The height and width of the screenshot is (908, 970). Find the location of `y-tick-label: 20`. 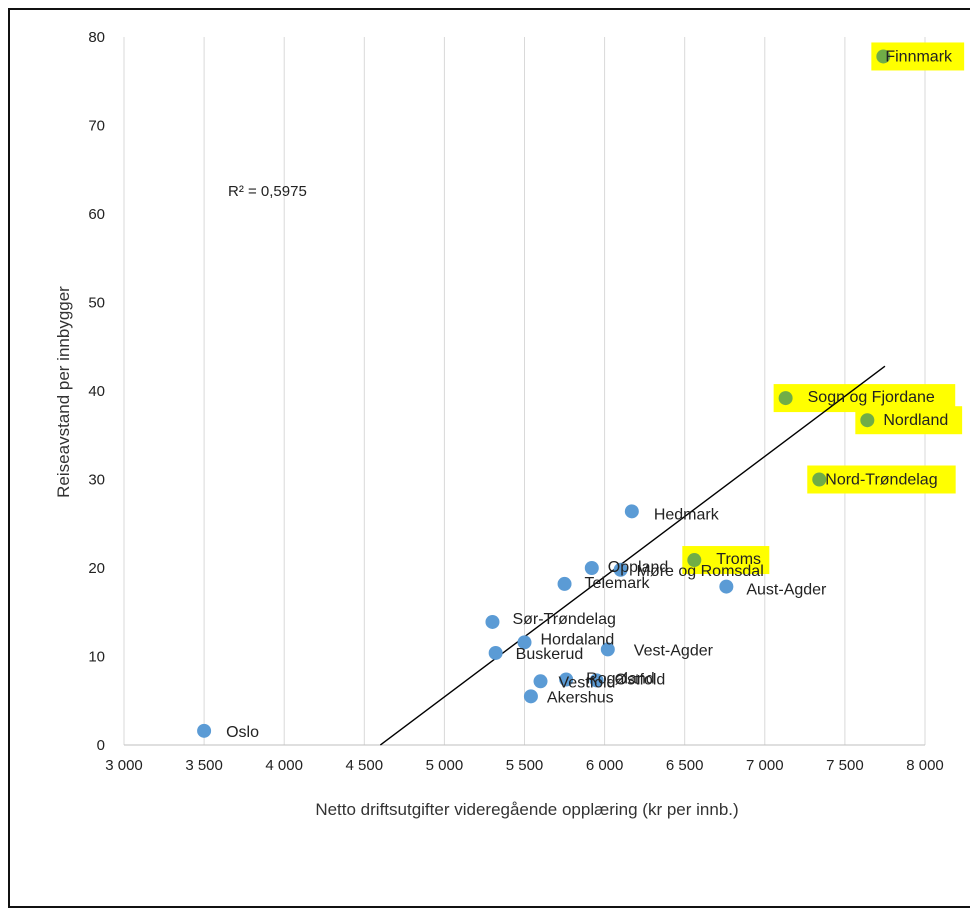

y-tick-label: 20 is located at coordinates (96, 568).